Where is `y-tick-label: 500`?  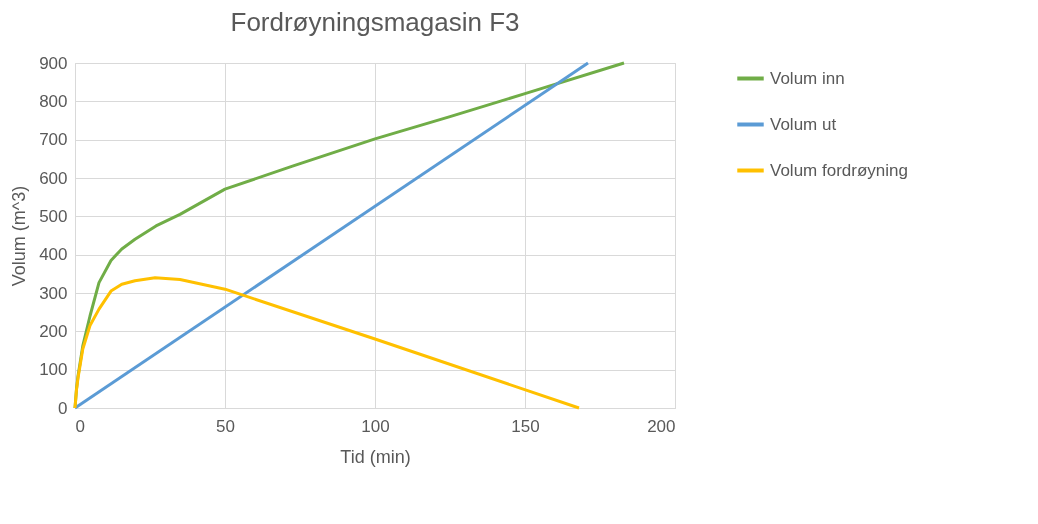
y-tick-label: 500 is located at coordinates (53, 216).